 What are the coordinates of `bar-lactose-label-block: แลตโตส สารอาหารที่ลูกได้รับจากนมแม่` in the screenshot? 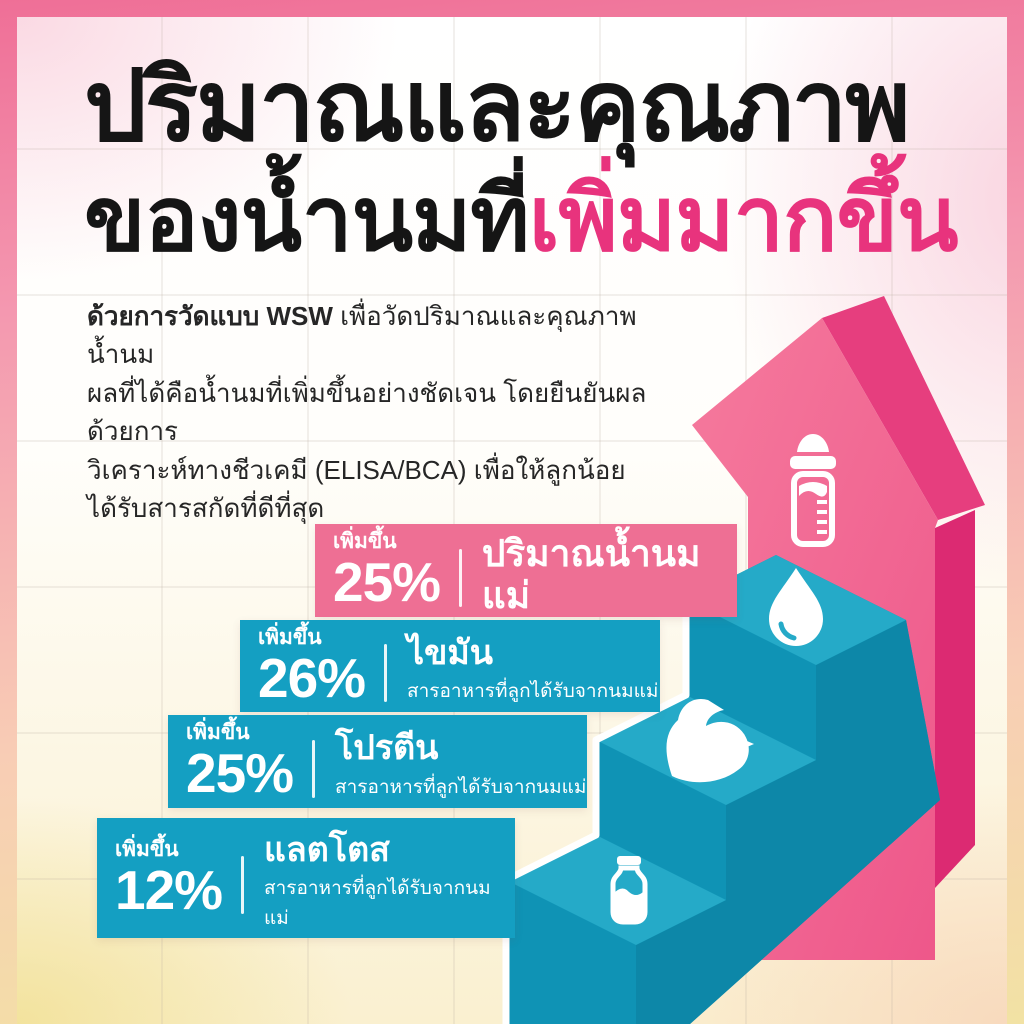 It's located at (389, 882).